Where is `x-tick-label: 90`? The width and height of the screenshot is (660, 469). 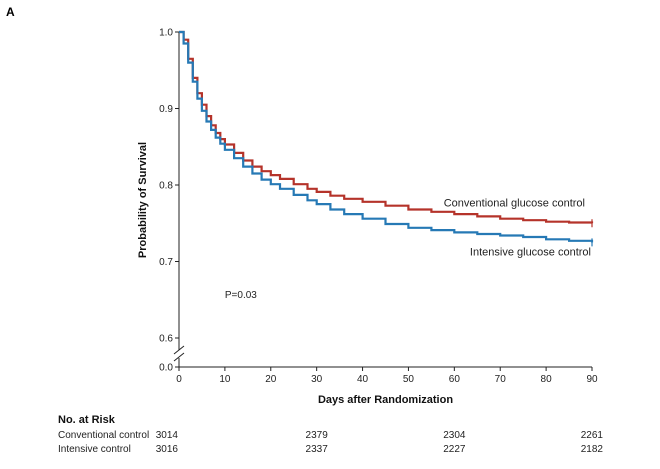 x-tick-label: 90 is located at coordinates (592, 379).